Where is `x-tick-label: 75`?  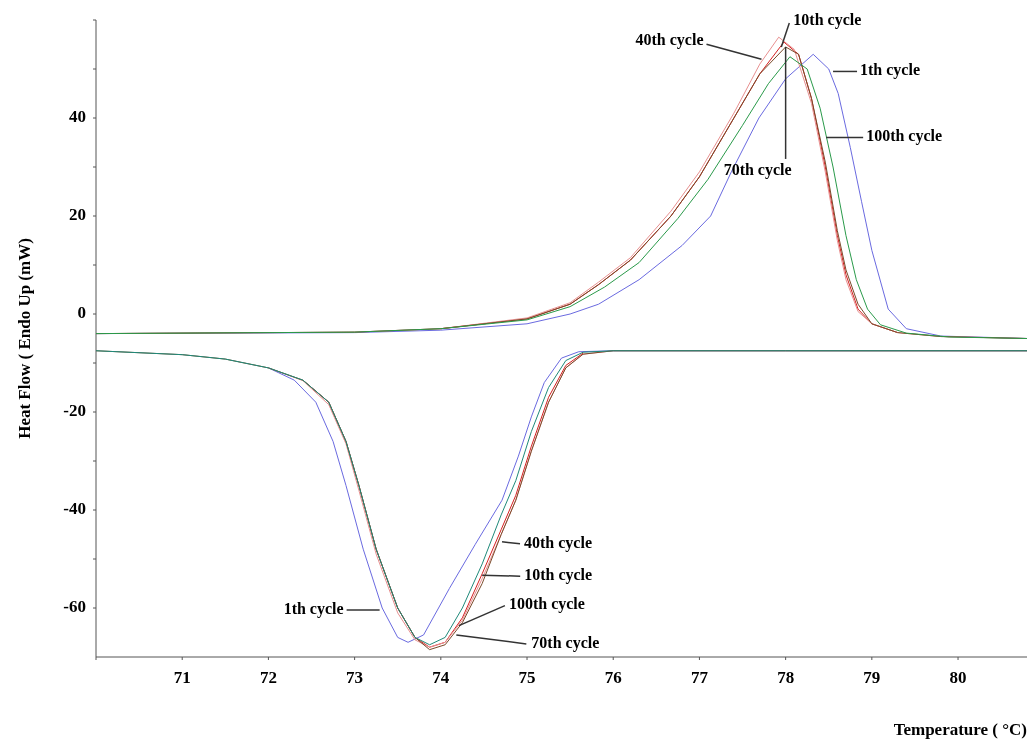
x-tick-label: 75 is located at coordinates (527, 677).